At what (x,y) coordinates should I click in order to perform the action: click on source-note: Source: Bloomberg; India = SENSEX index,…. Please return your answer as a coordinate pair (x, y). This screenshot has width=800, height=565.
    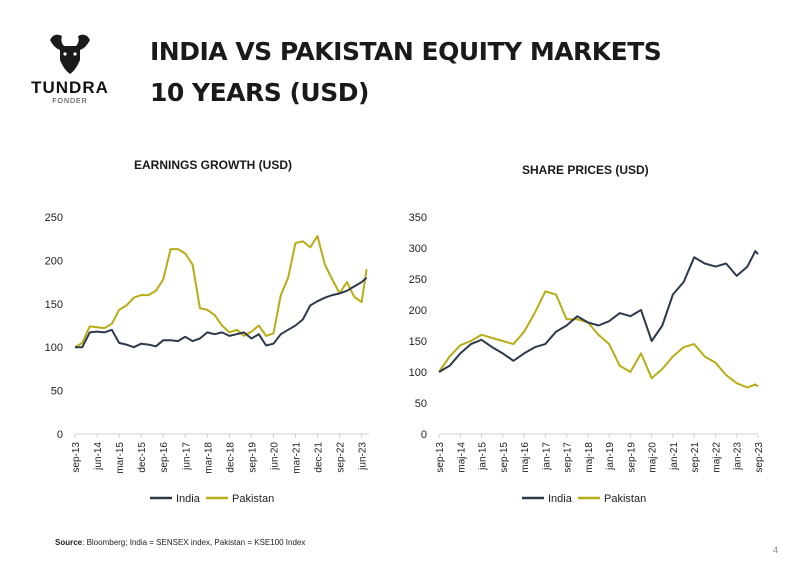
    Looking at the image, I should click on (195, 543).